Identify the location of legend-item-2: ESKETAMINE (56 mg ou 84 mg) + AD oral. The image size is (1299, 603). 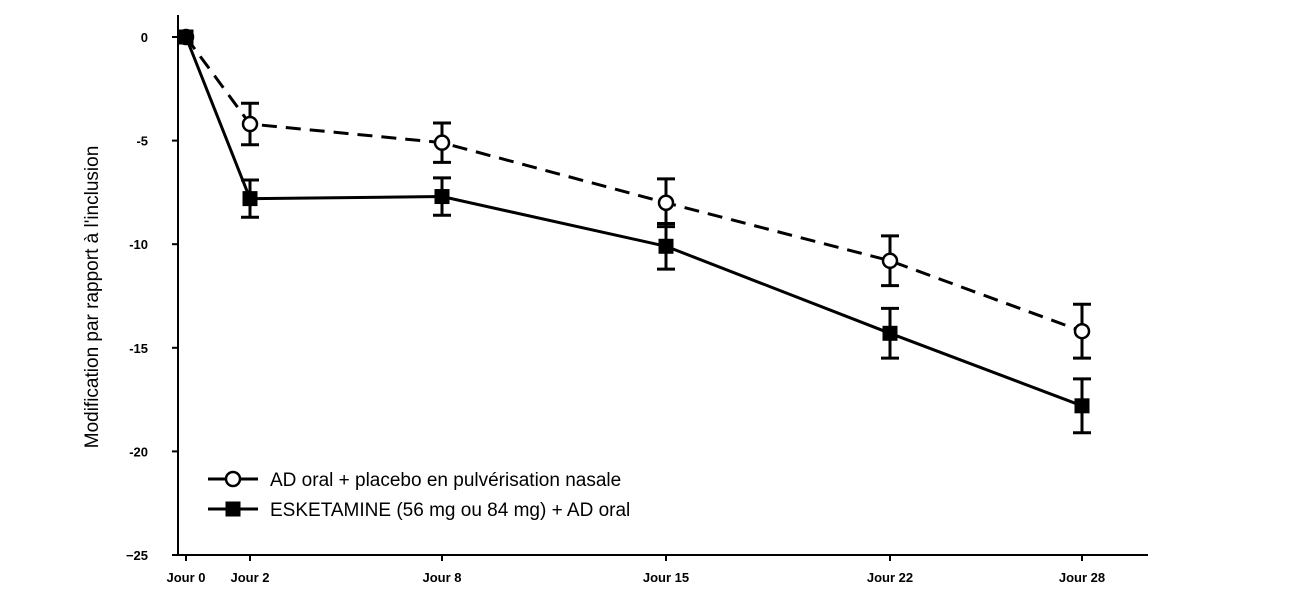
(419, 510).